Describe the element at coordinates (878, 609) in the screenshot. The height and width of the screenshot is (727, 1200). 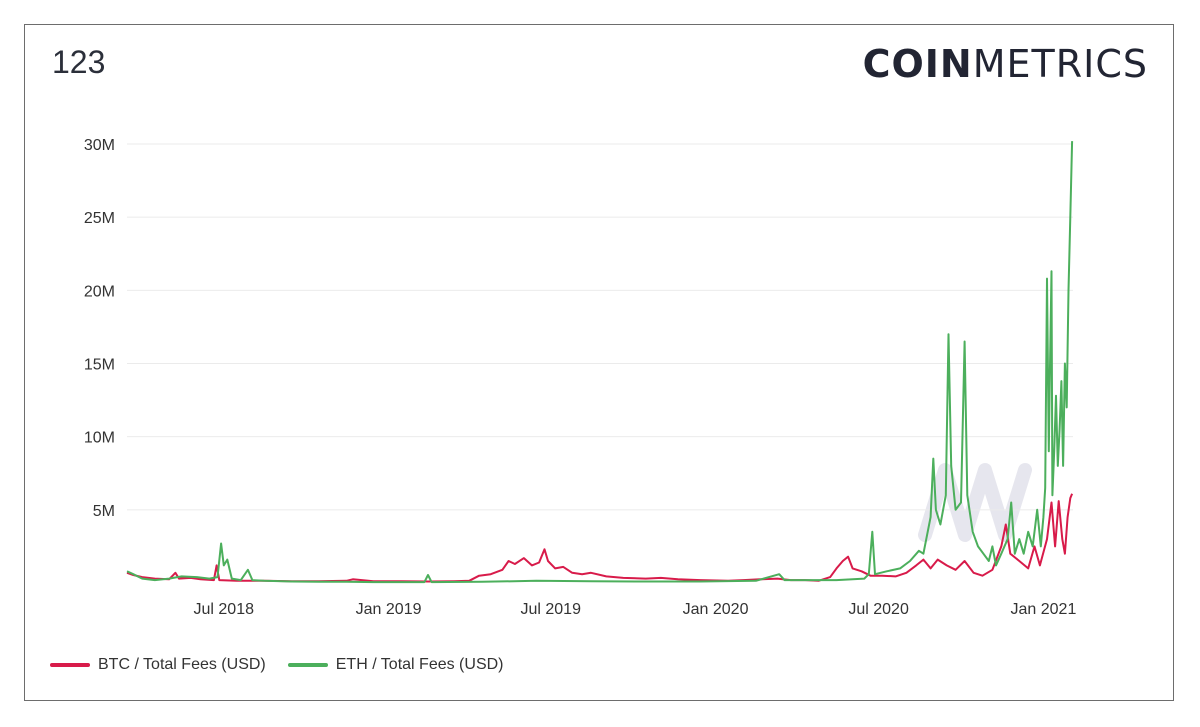
I see `x-tick-label: Jul 2020` at that location.